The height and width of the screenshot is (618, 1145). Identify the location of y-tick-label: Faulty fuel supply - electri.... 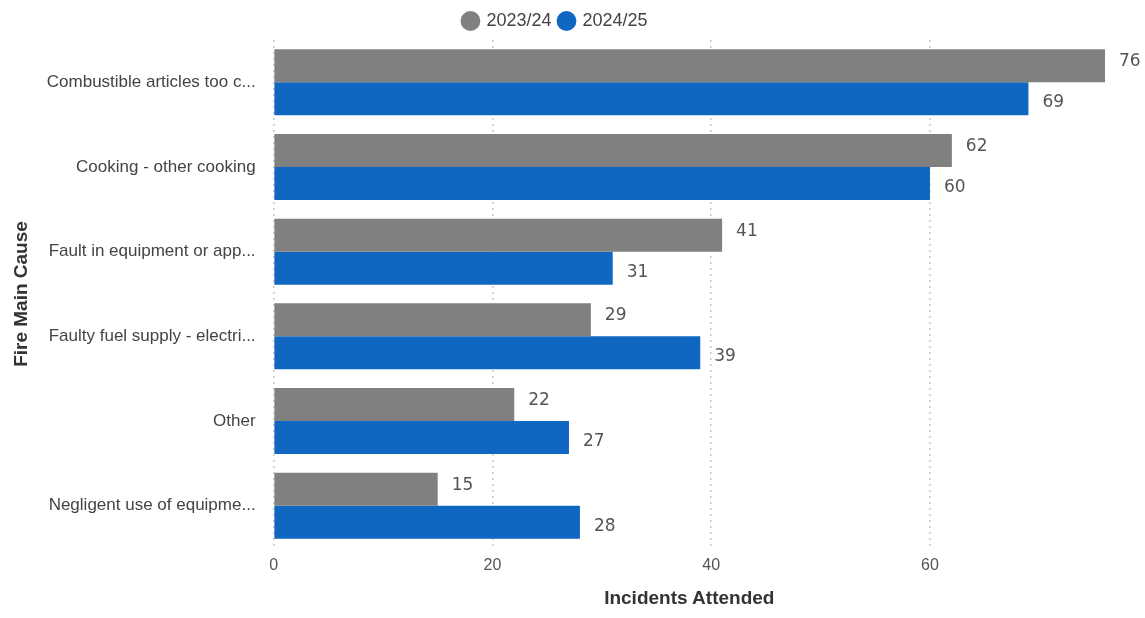
(152, 336).